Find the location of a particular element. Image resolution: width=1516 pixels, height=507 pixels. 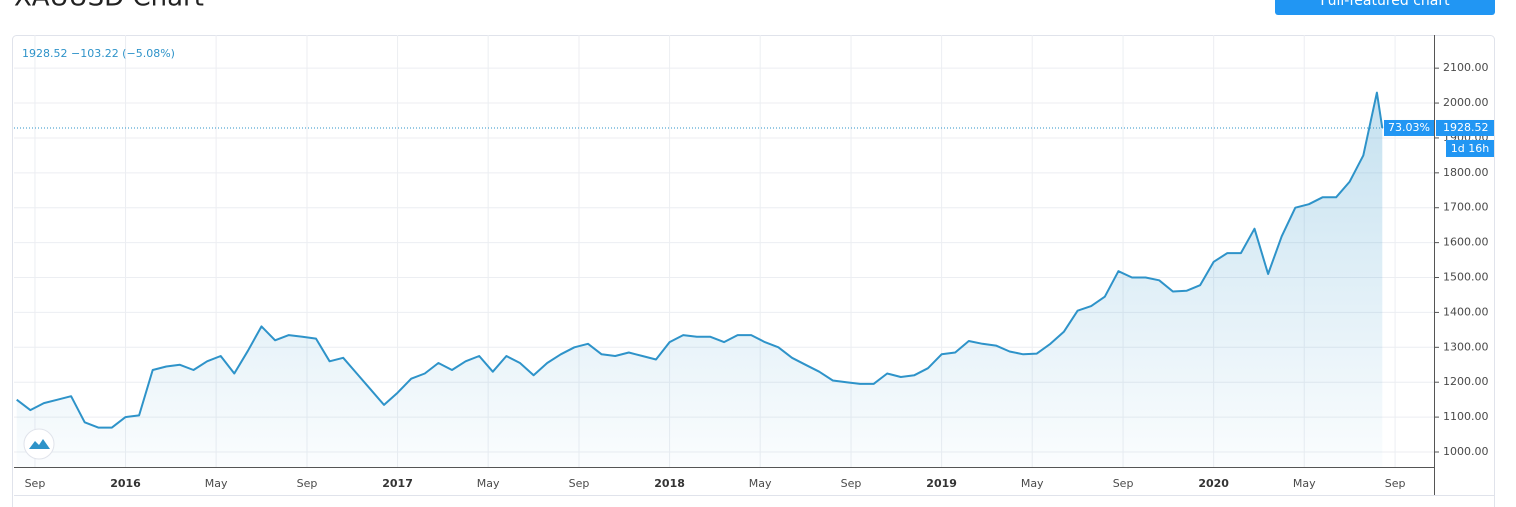

logo is located at coordinates (39, 444).